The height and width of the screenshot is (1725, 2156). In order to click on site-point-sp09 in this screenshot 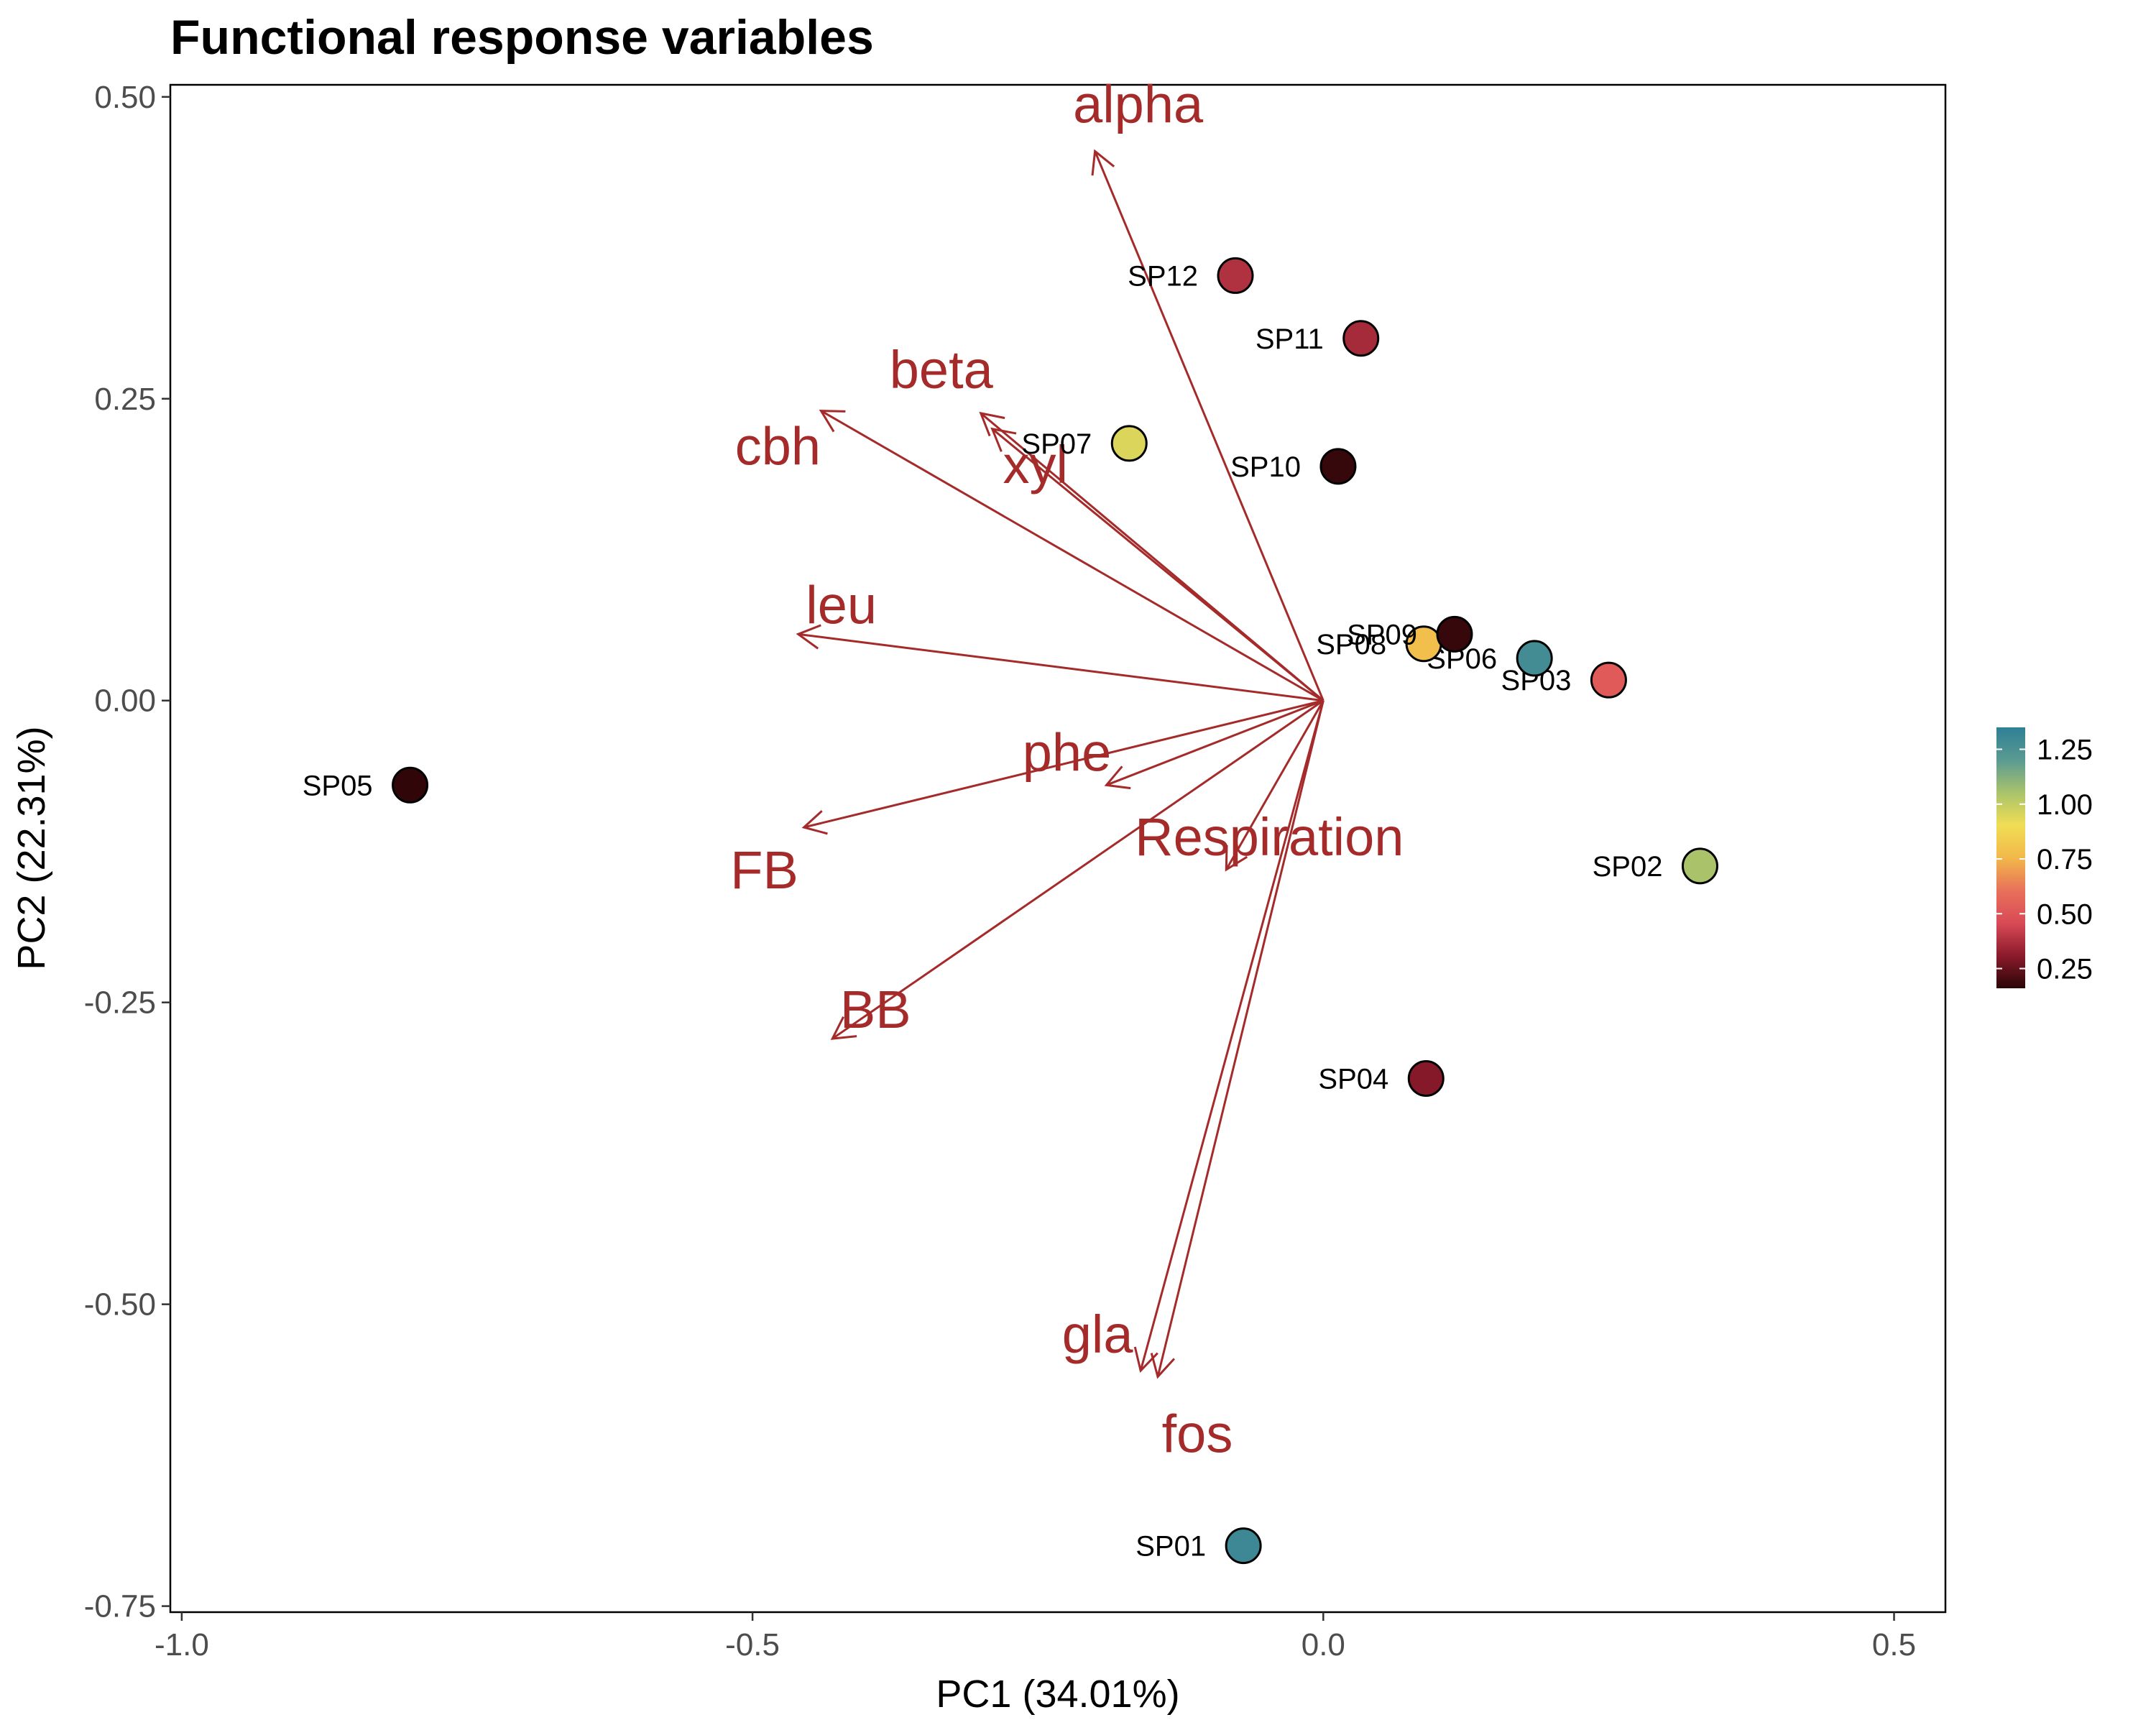, I will do `click(1454, 634)`.